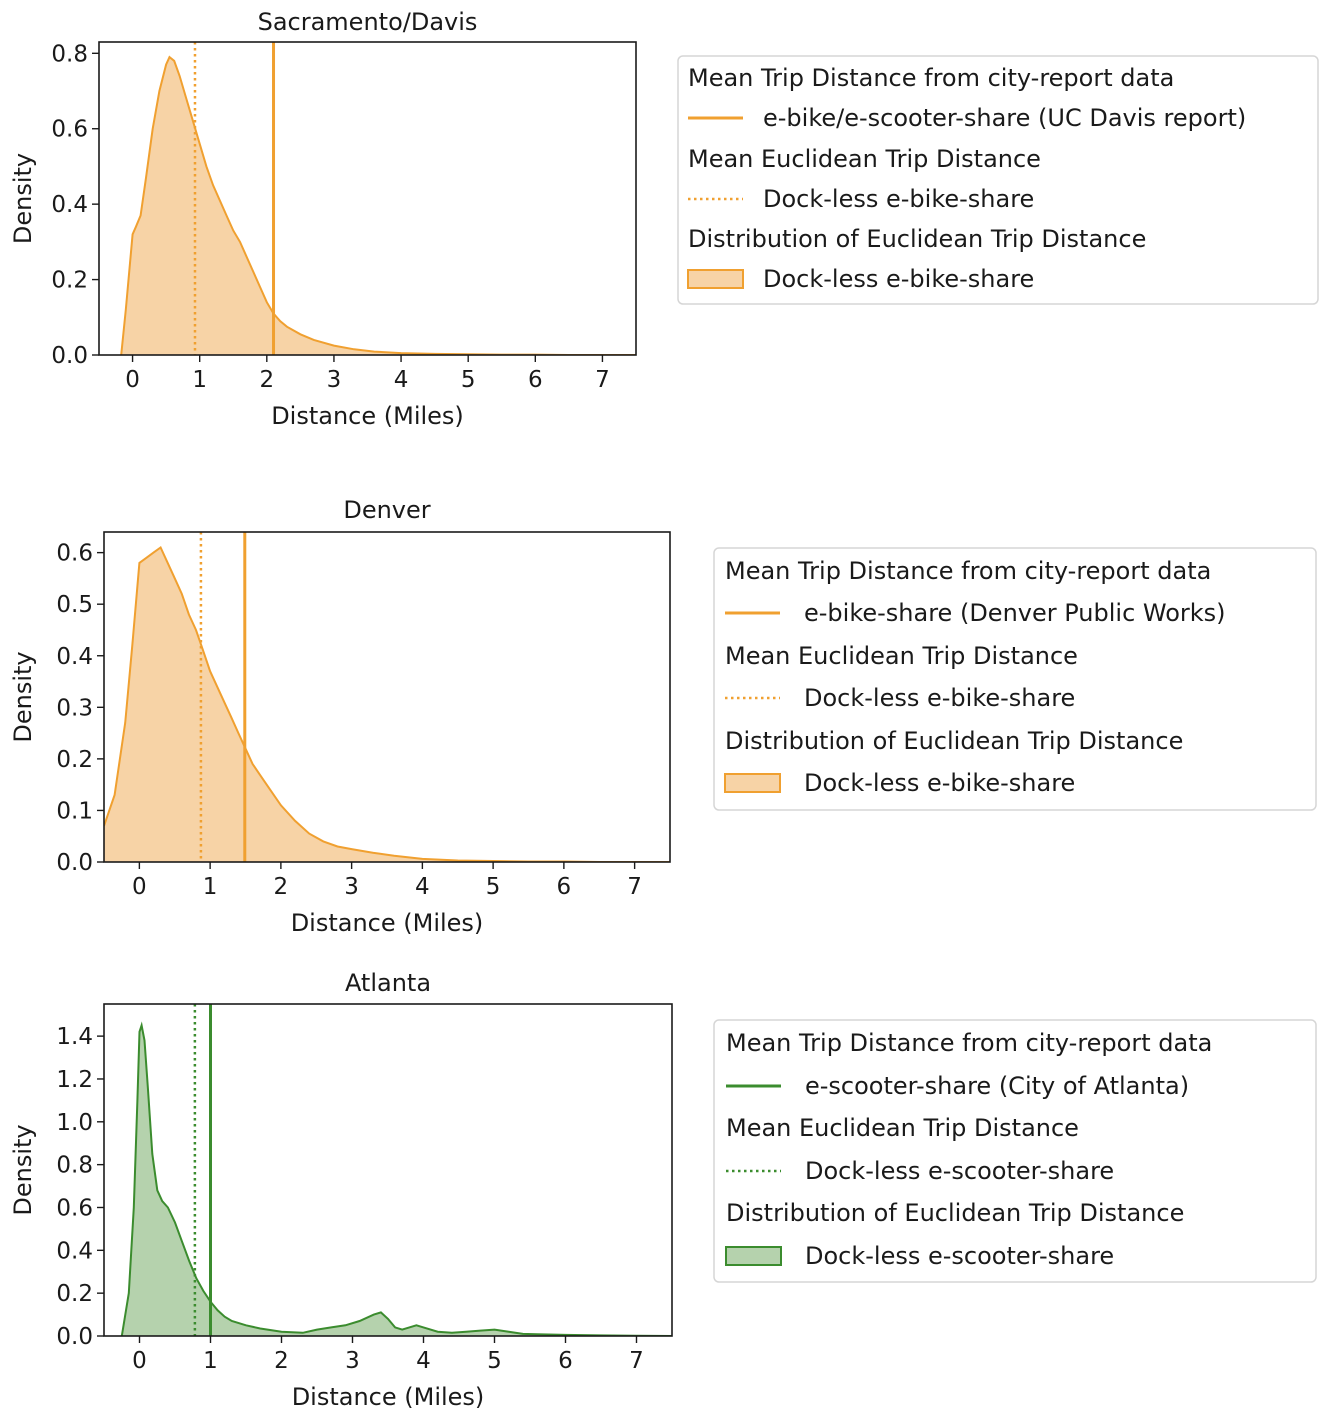 The image size is (1320, 1416). What do you see at coordinates (368, 22) in the screenshot?
I see `chart-title: Sacramento/Davis` at bounding box center [368, 22].